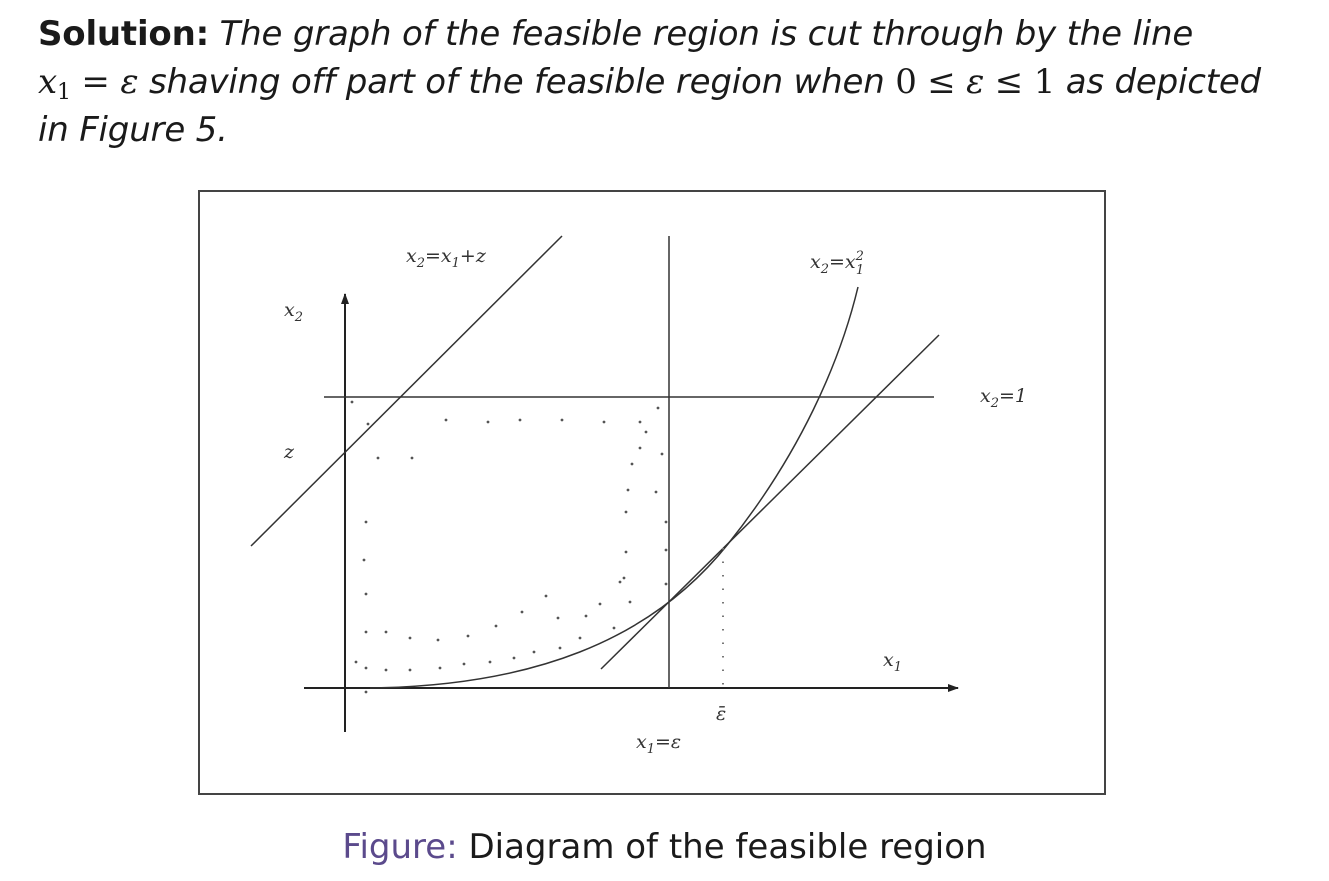  Describe the element at coordinates (721, 714) in the screenshot. I see `eps-bar-label: ε̄` at that location.